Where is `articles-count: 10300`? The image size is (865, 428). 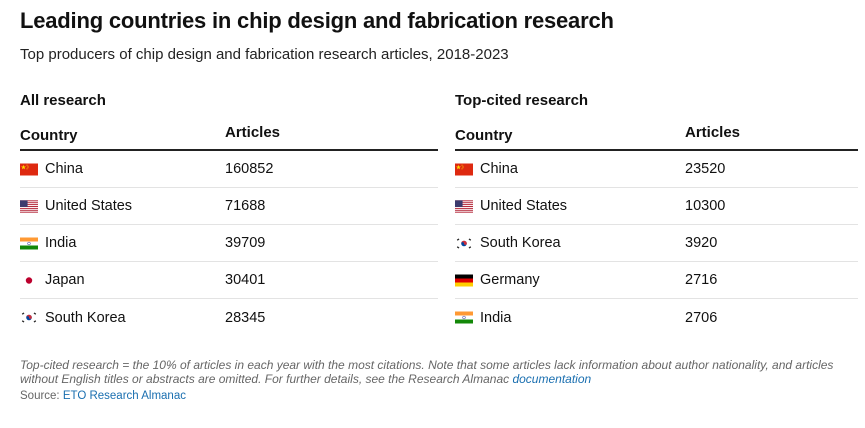 articles-count: 10300 is located at coordinates (705, 206).